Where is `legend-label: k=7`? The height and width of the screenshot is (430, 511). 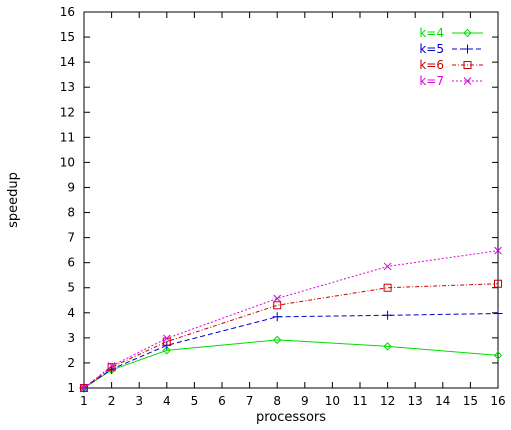
legend-label: k=7 is located at coordinates (431, 81).